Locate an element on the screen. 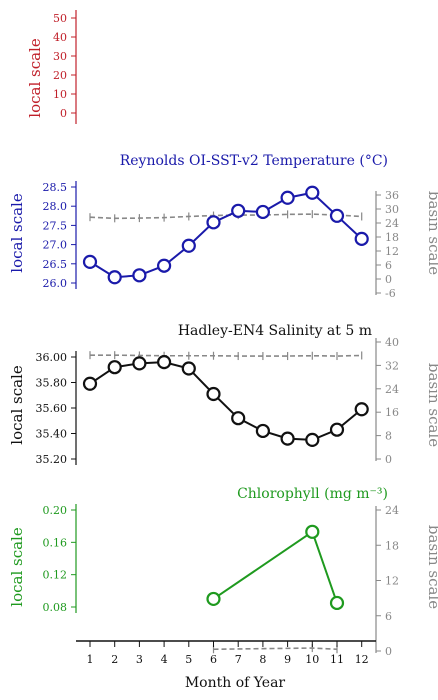 The height and width of the screenshot is (700, 438). panel-chlorophyll-y2label: basin scale is located at coordinates (431, 567).